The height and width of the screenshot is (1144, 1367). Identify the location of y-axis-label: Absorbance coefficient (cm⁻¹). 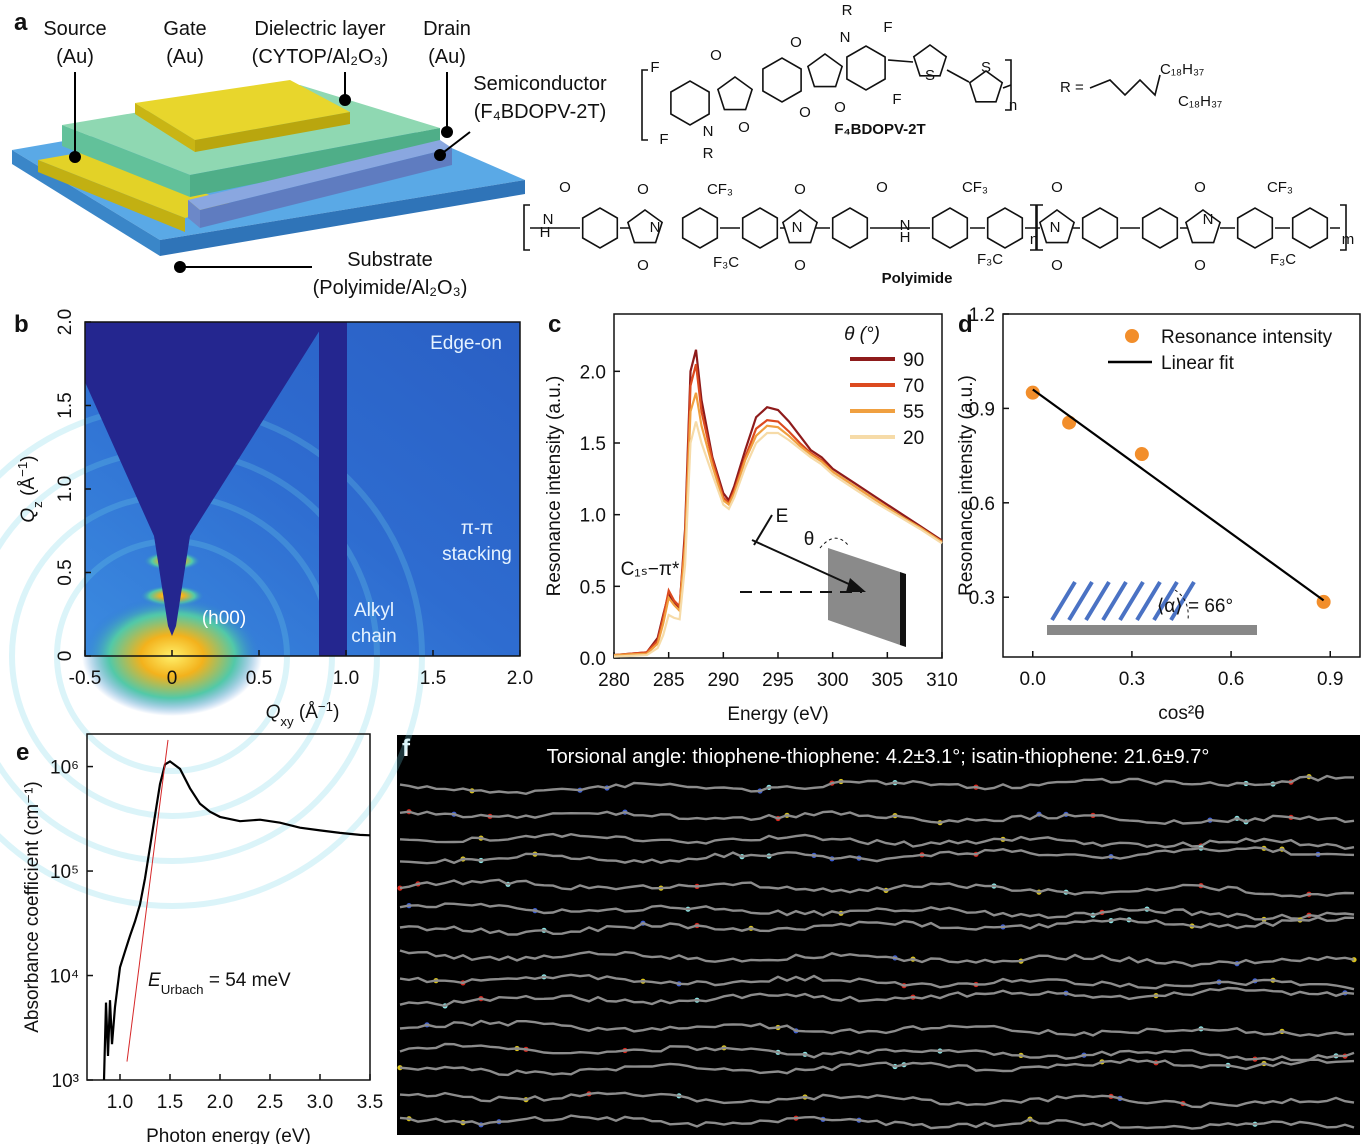
(32, 907).